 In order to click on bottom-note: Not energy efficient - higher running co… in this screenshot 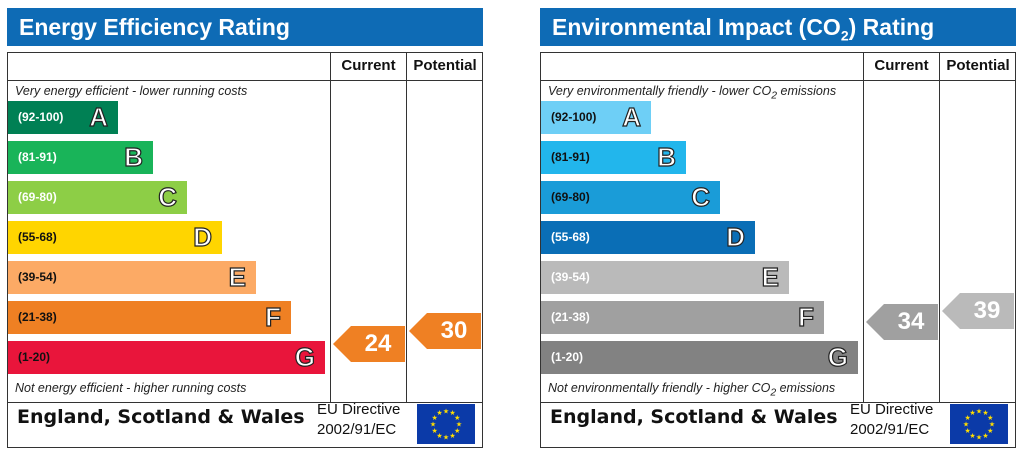, I will do `click(131, 388)`.